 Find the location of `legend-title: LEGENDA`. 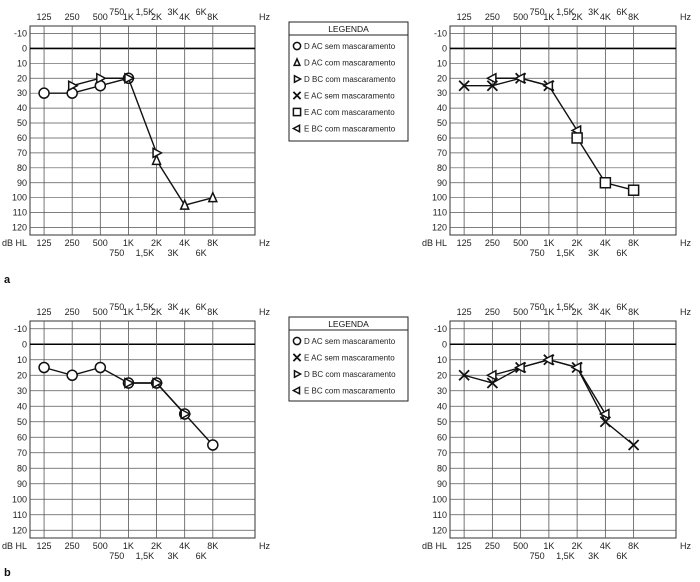

legend-title: LEGENDA is located at coordinates (348, 29).